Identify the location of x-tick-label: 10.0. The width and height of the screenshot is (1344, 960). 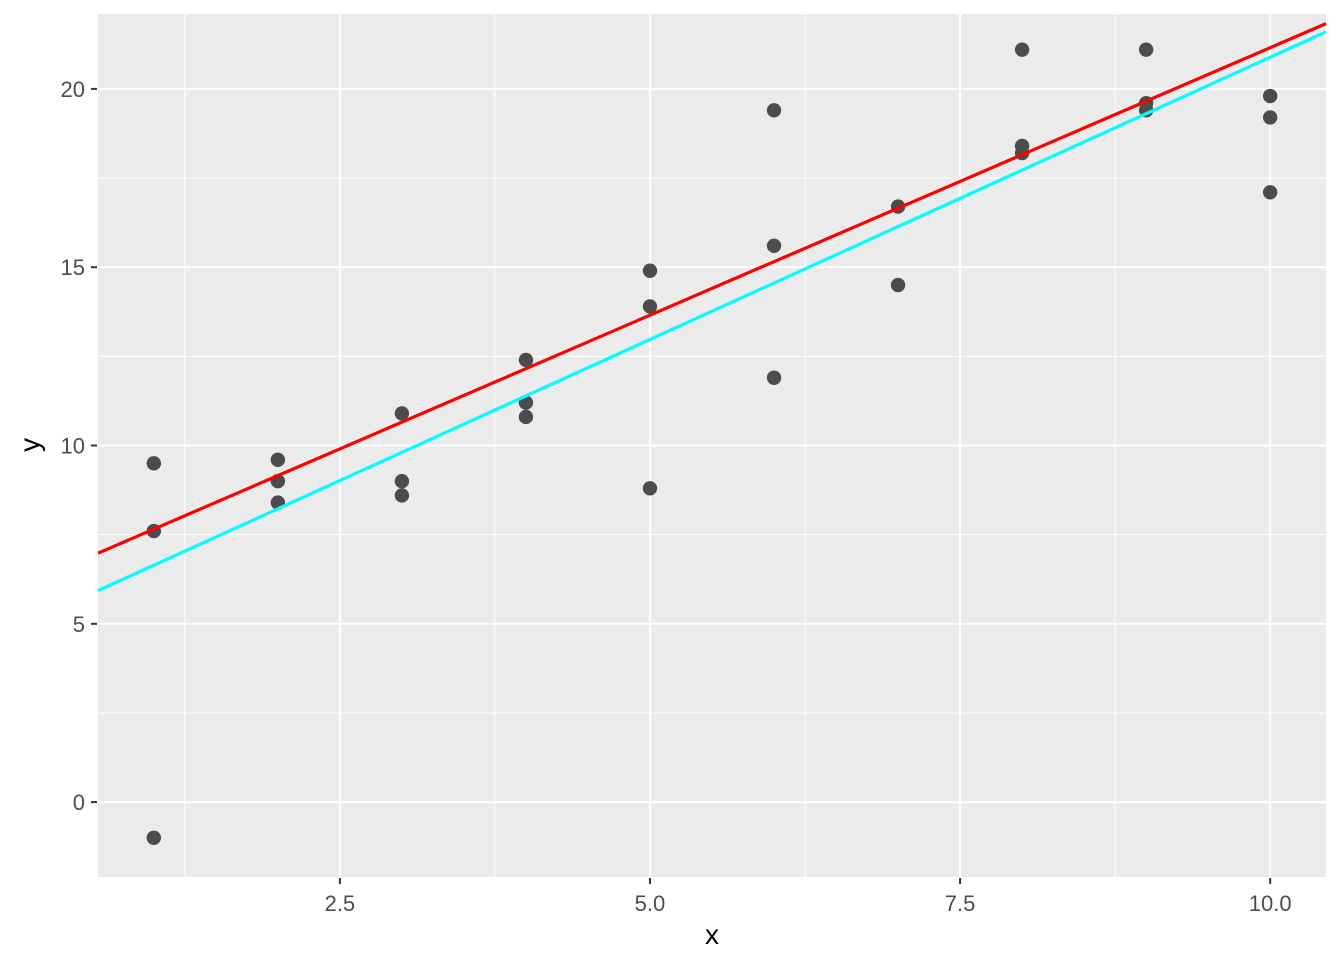
(1270, 903).